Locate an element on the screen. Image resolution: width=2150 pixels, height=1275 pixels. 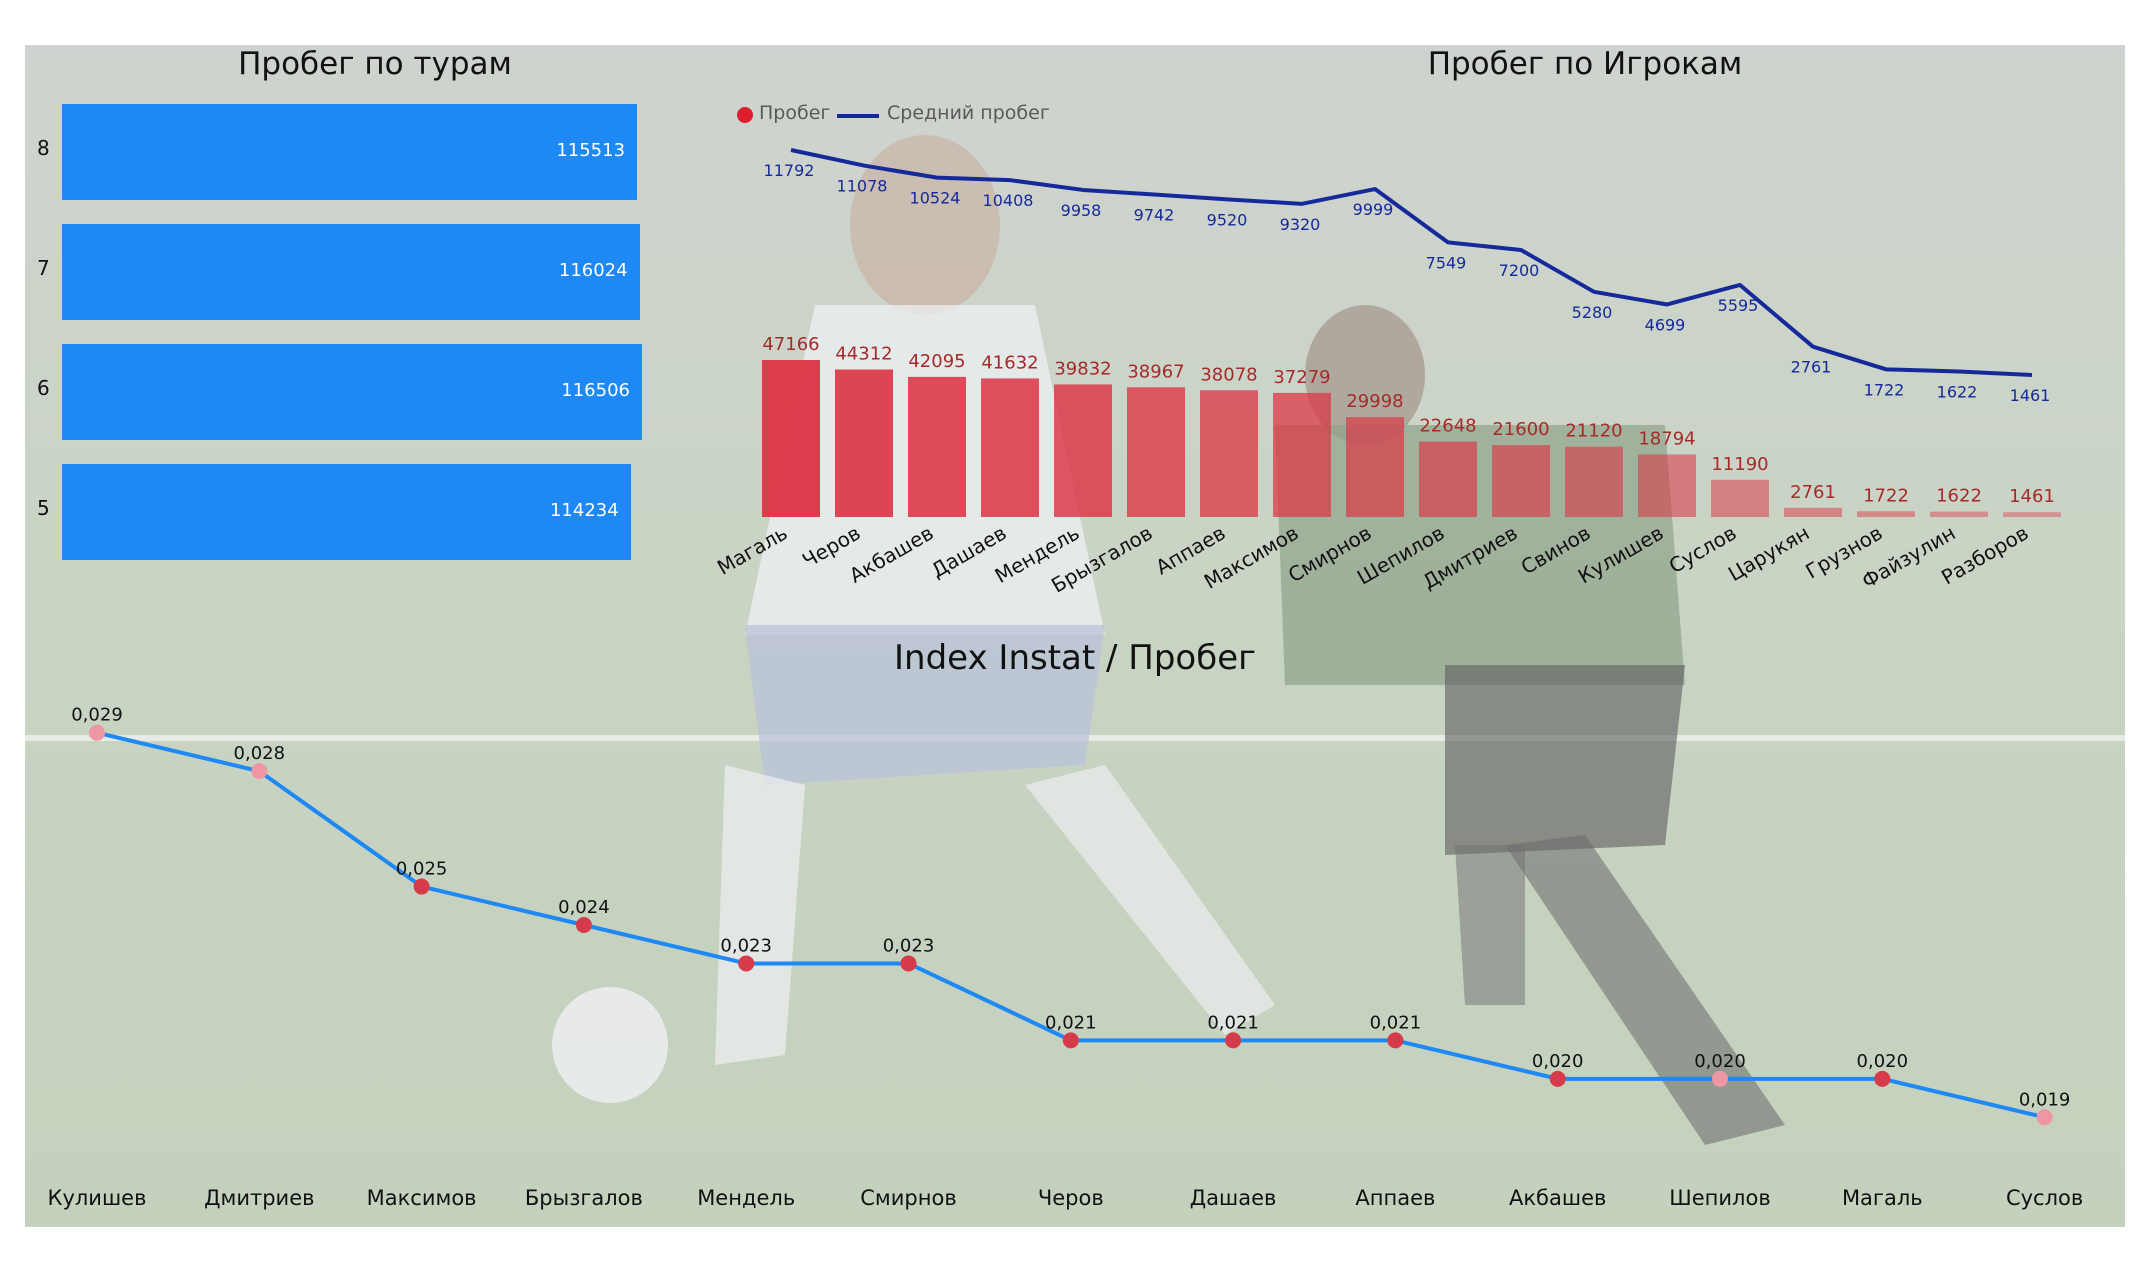
legend-label-run: Пробег is located at coordinates (795, 113).